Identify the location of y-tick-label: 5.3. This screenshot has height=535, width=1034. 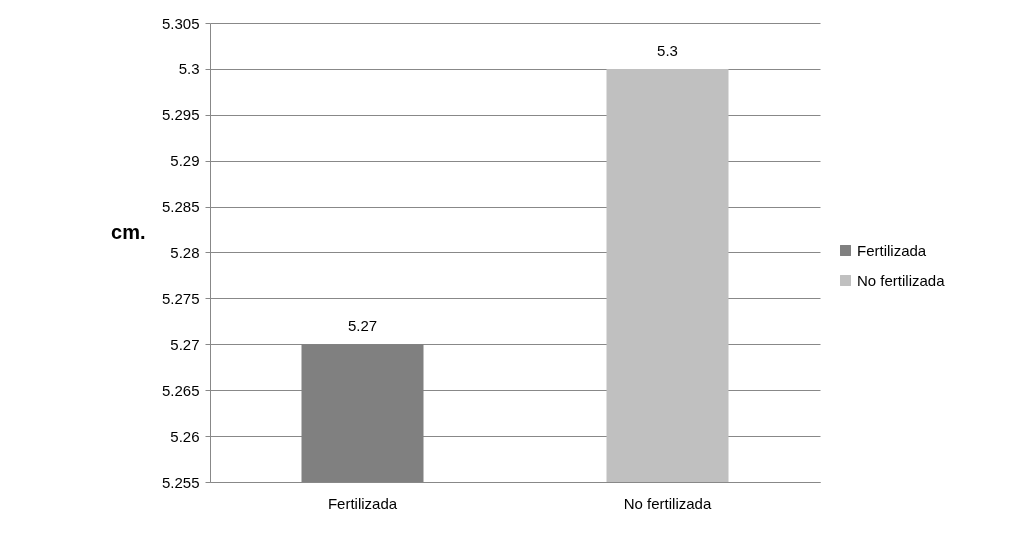
(189, 69).